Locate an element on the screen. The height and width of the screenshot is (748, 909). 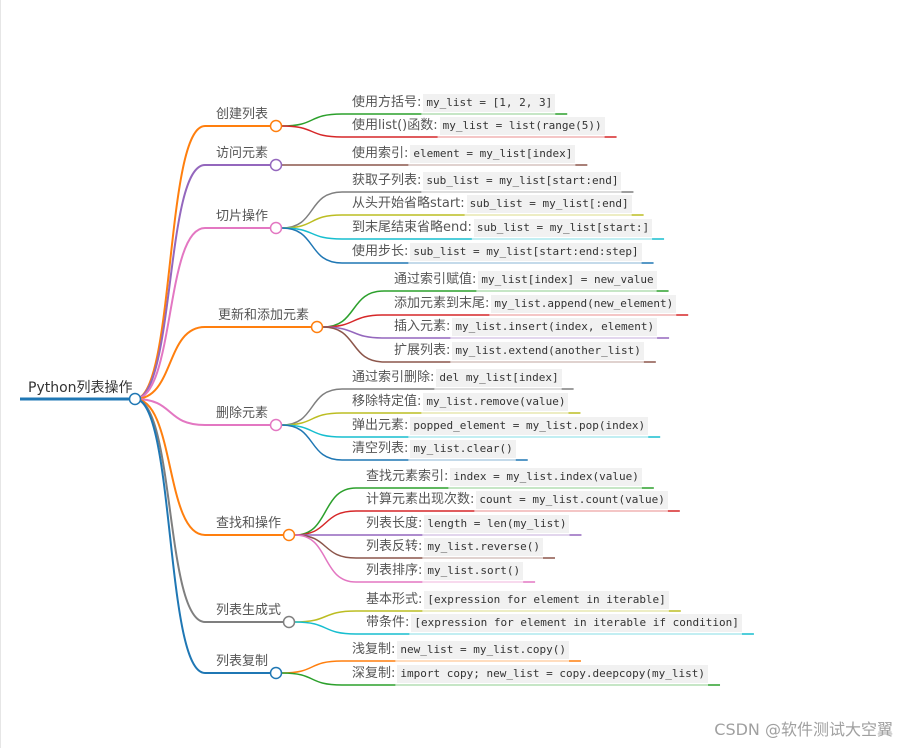
root-node-label: Python列表操作 is located at coordinates (80, 388).